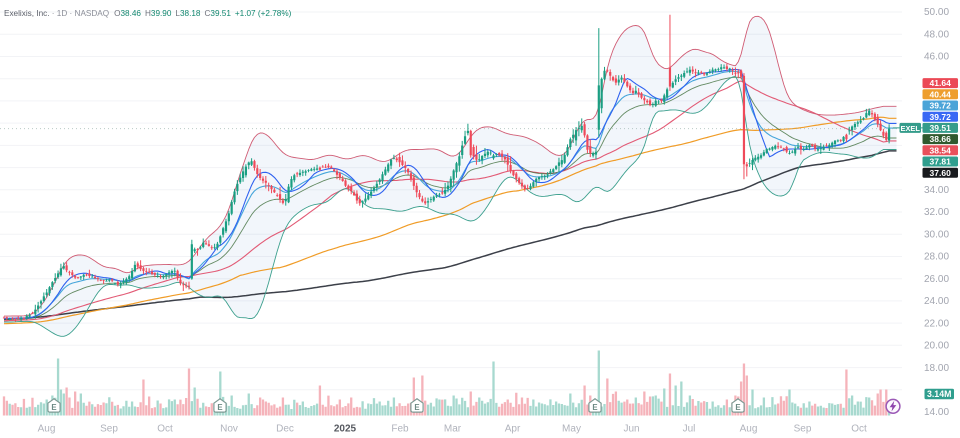  Describe the element at coordinates (229, 429) in the screenshot. I see `svg-text: Nov` at that location.